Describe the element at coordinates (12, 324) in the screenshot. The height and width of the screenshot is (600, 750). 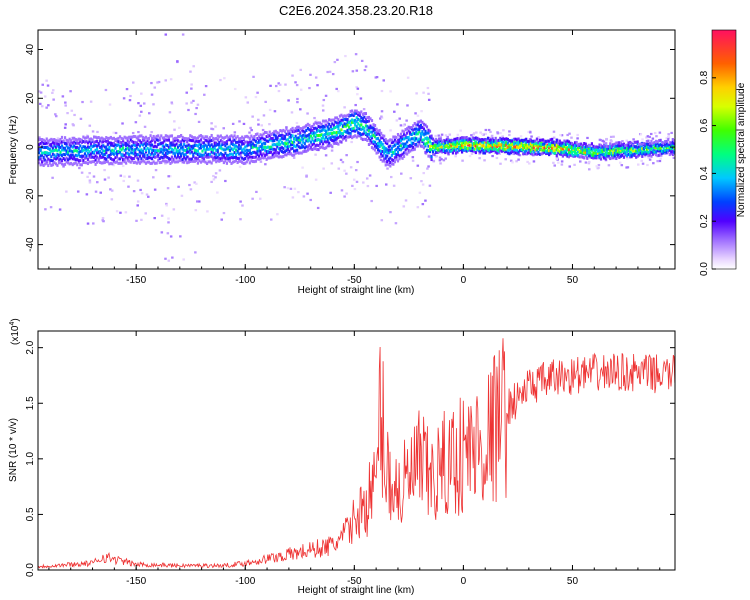
I see `snr-exponent-sup: 4` at that location.